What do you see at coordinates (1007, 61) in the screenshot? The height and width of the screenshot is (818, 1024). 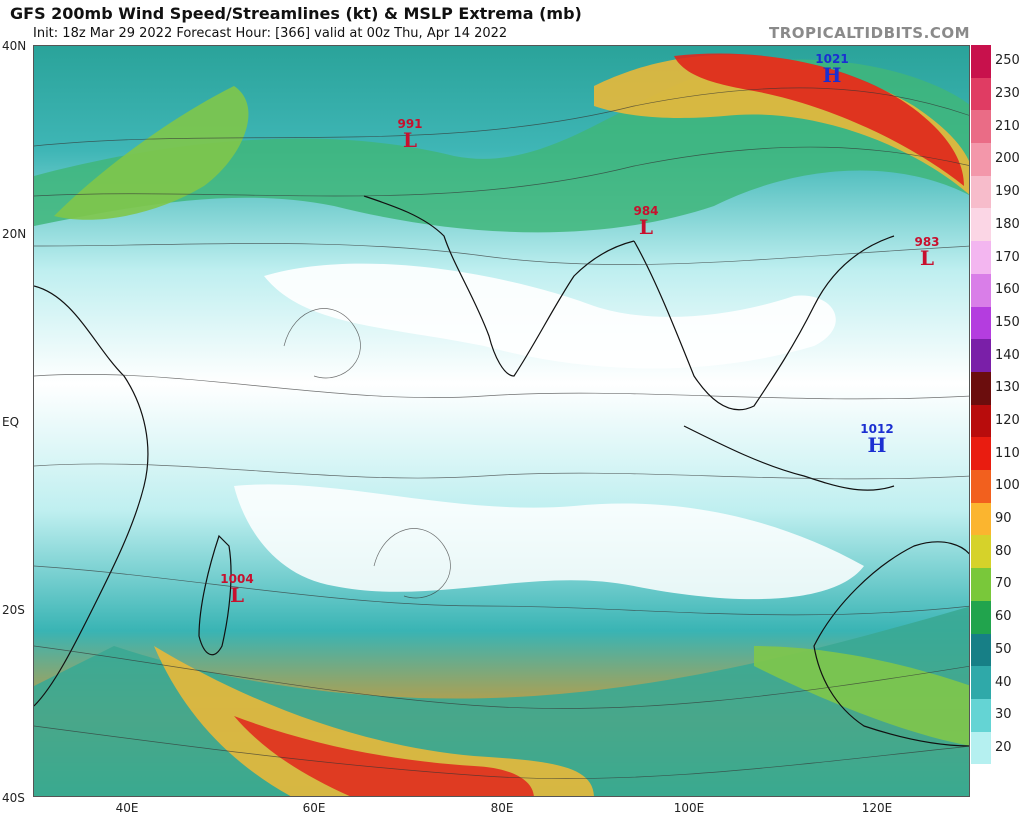 I see `colorbar-label: 250` at bounding box center [1007, 61].